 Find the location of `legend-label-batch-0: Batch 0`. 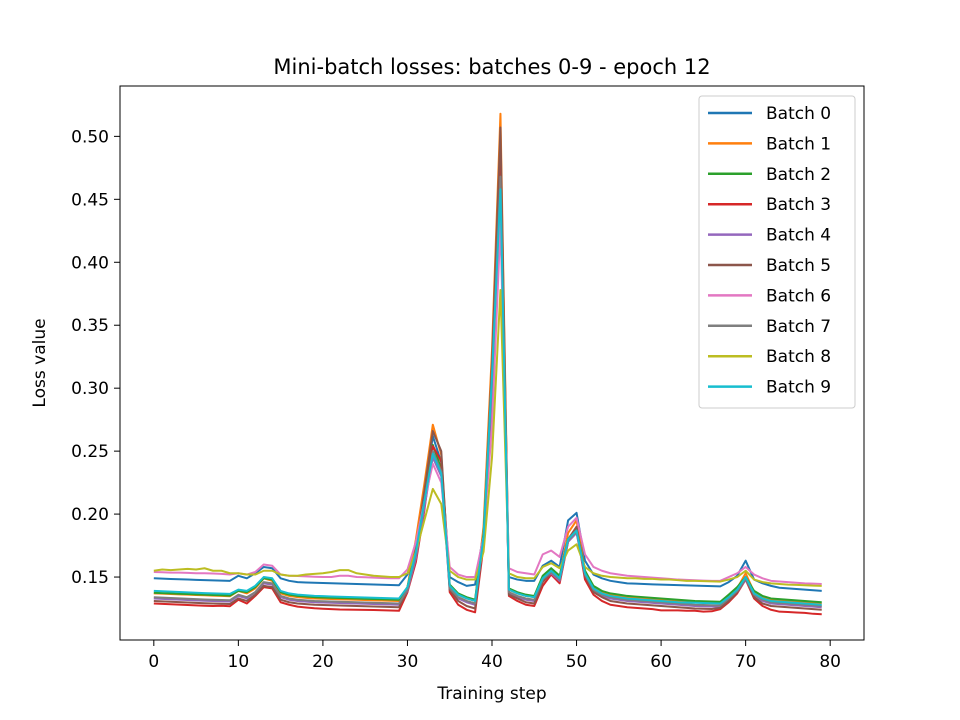

legend-label-batch-0: Batch 0 is located at coordinates (798, 114).